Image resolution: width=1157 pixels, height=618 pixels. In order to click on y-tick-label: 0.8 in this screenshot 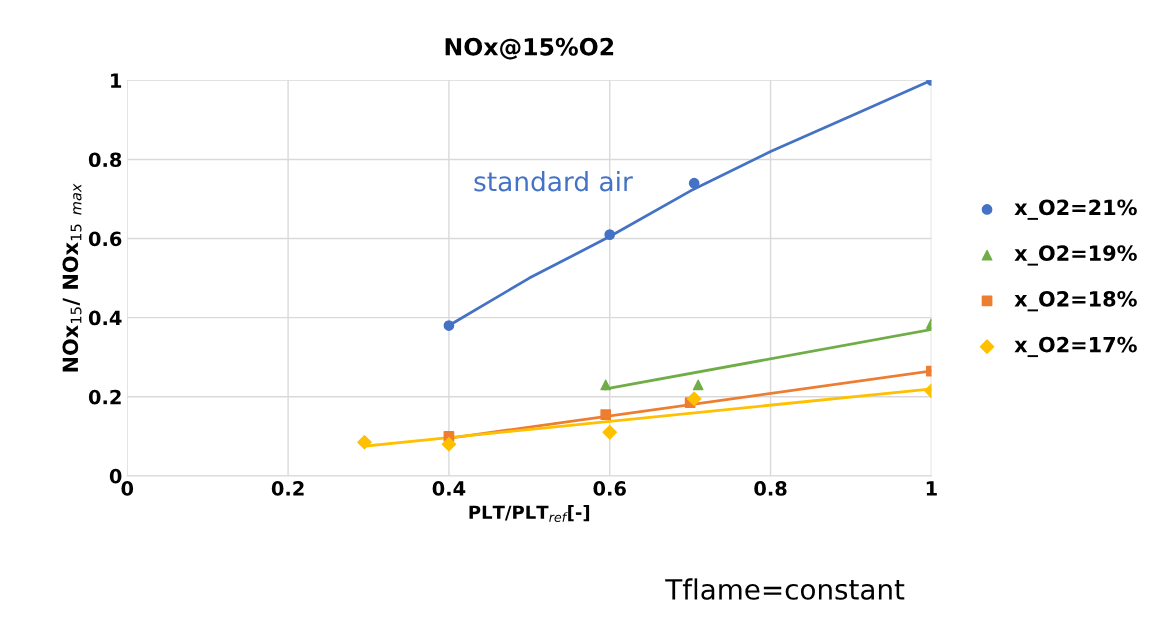, I will do `click(105, 160)`.